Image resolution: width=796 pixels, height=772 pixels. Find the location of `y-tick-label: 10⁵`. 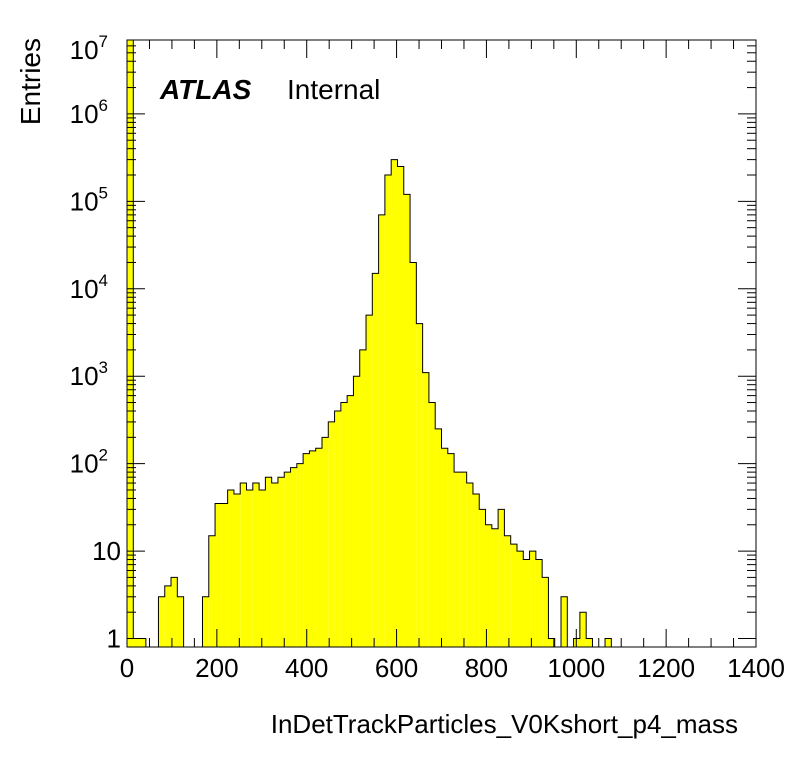

y-tick-label: 10⁵ is located at coordinates (89, 199).